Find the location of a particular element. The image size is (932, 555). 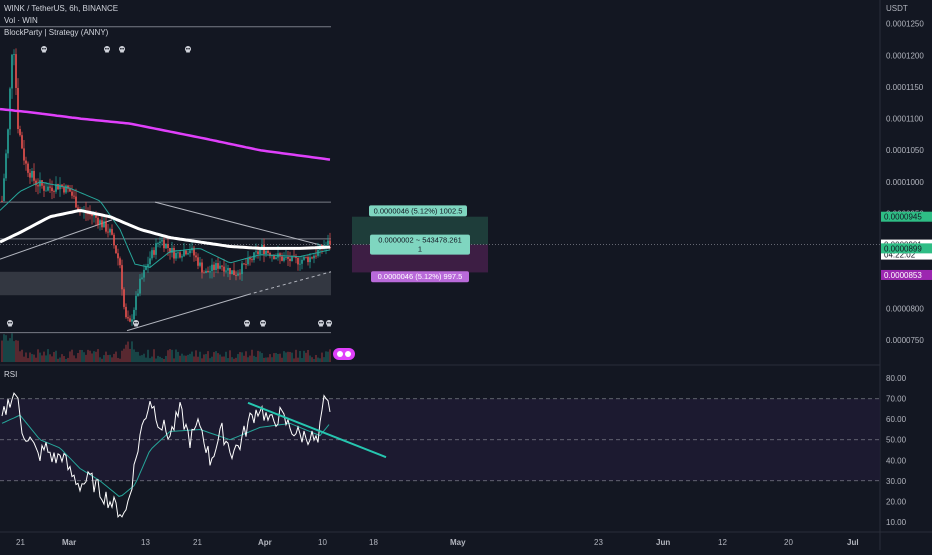

support-zone is located at coordinates (165, 283).